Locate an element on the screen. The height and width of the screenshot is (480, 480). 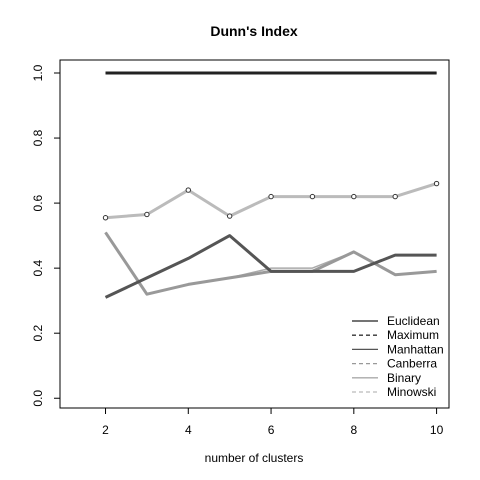
legend-label: Maximum is located at coordinates (413, 335).